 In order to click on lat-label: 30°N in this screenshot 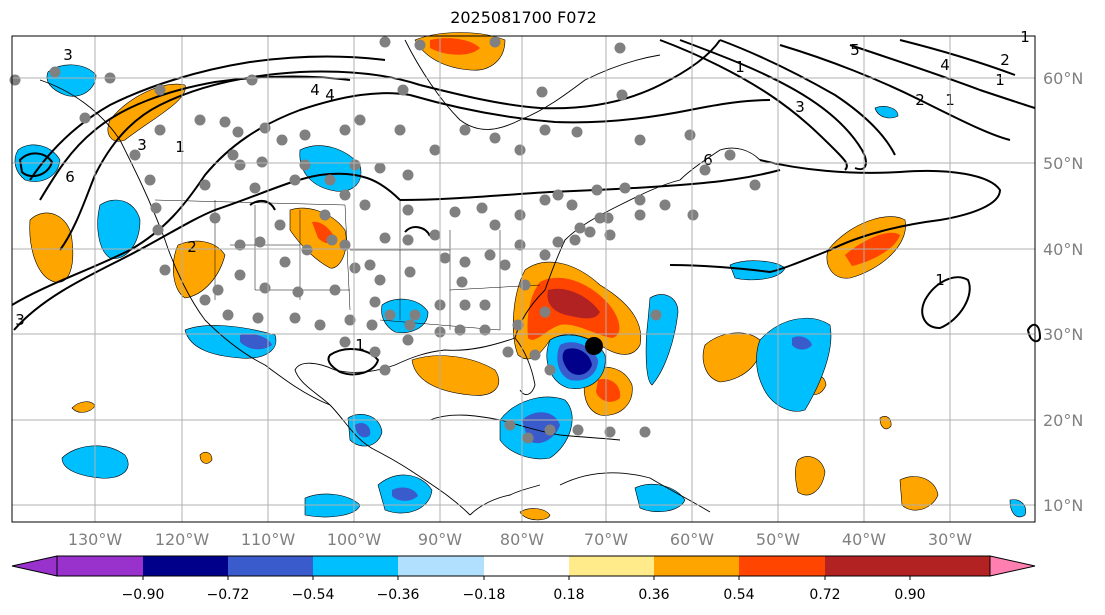, I will do `click(1063, 334)`.